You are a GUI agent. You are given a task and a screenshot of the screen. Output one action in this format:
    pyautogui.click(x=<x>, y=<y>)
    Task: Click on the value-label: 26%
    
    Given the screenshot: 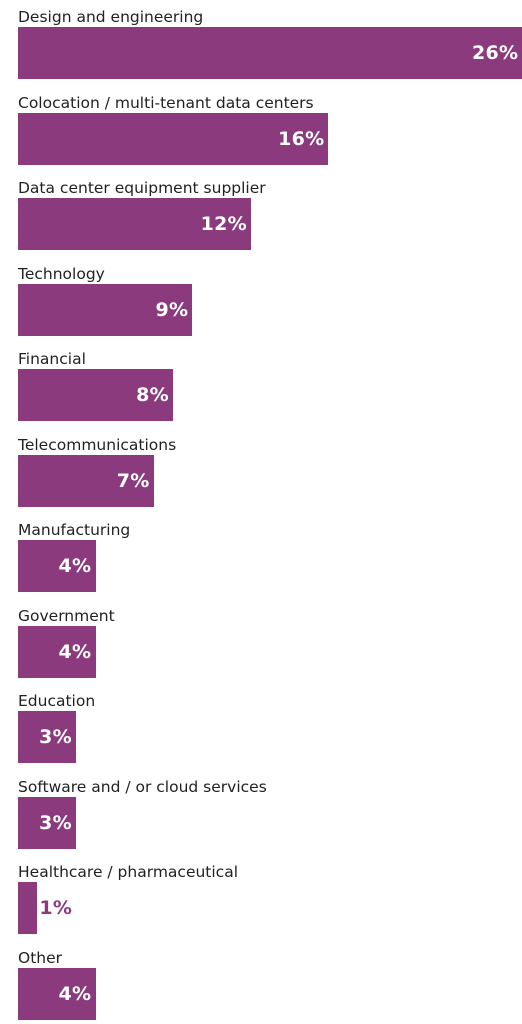 What is the action you would take?
    pyautogui.click(x=495, y=53)
    